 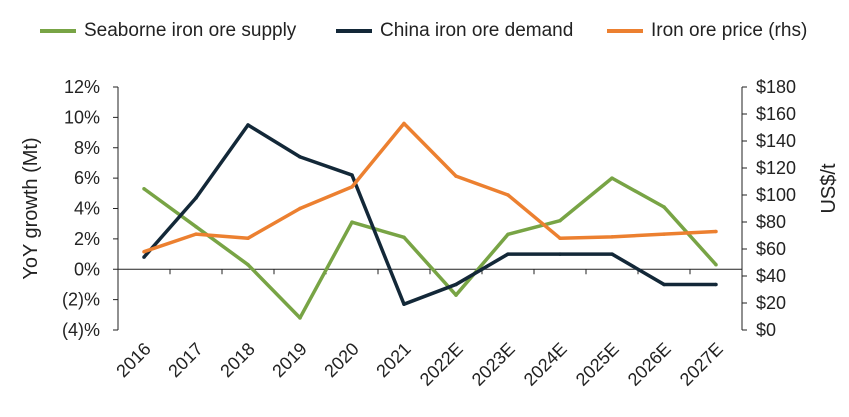 What do you see at coordinates (771, 276) in the screenshot?
I see `right-tick-label: $40` at bounding box center [771, 276].